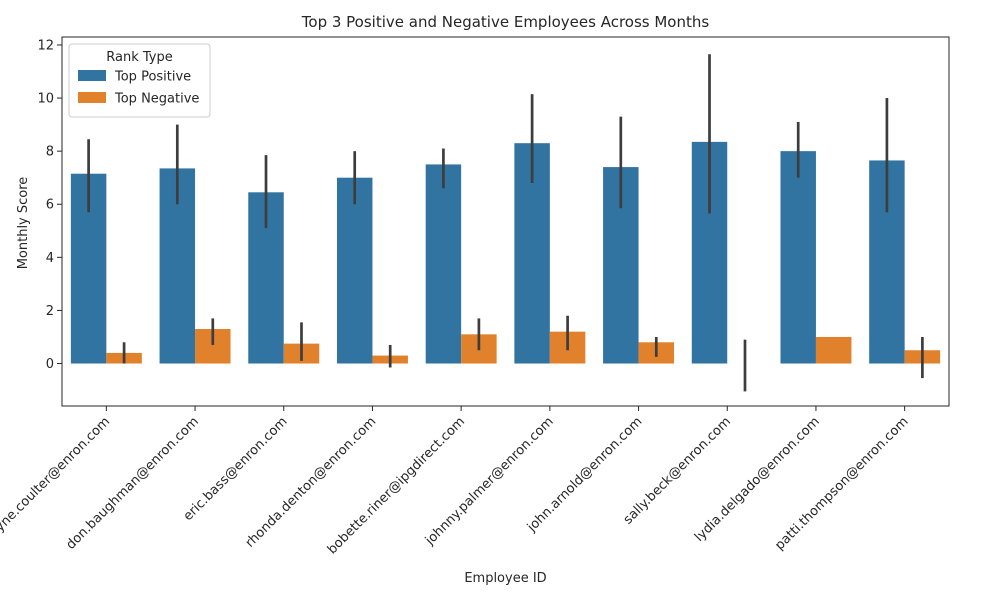 Image resolution: width=1000 pixels, height=604 pixels. What do you see at coordinates (50, 364) in the screenshot?
I see `y-tick-label: 0` at bounding box center [50, 364].